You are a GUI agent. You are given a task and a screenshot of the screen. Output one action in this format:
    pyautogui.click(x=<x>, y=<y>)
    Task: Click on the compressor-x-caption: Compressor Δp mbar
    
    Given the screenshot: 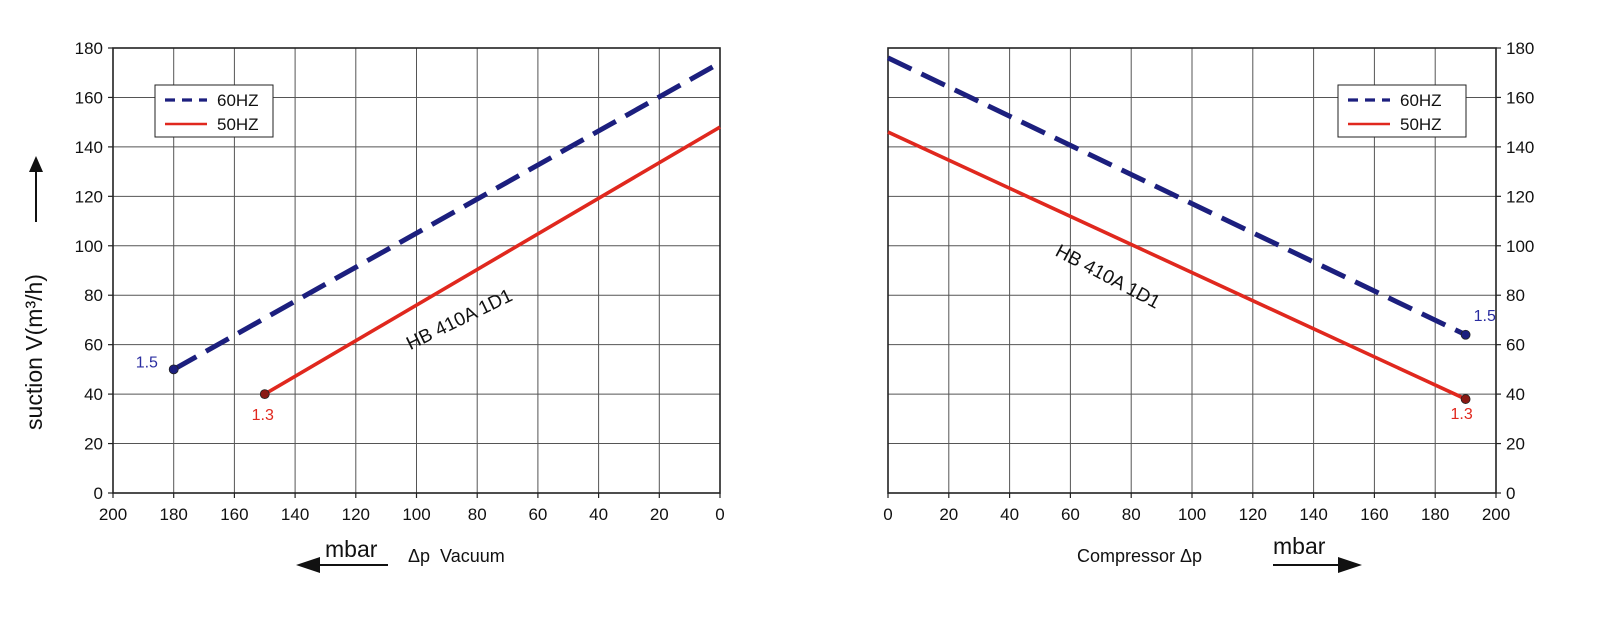 What is the action you would take?
    pyautogui.click(x=1219, y=553)
    